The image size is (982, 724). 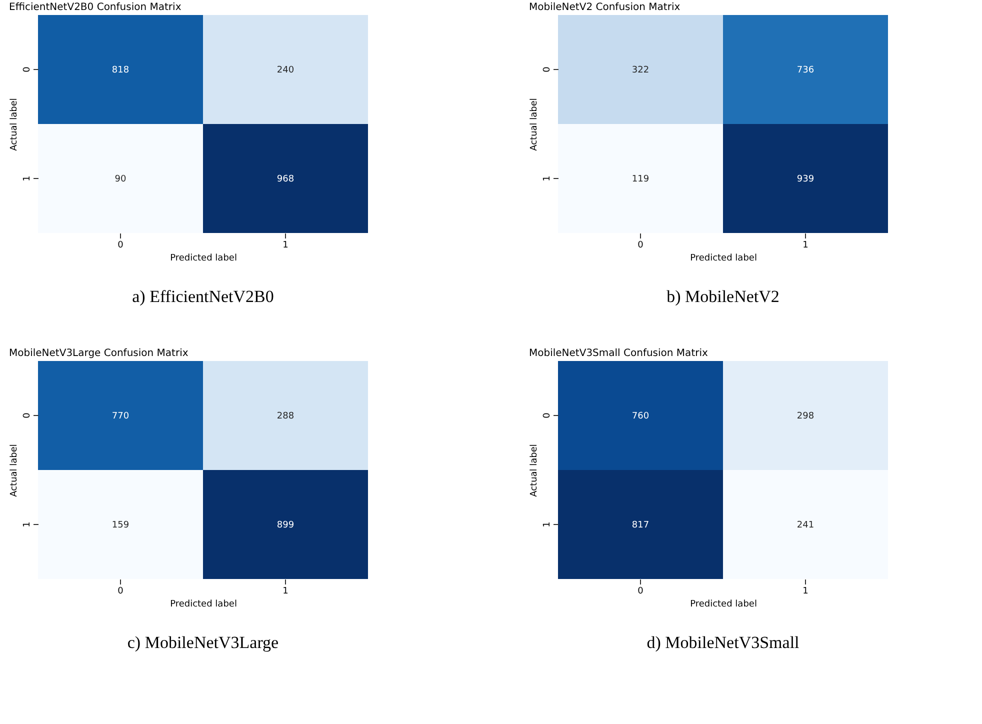 I want to click on data-label: 968, so click(x=285, y=179).